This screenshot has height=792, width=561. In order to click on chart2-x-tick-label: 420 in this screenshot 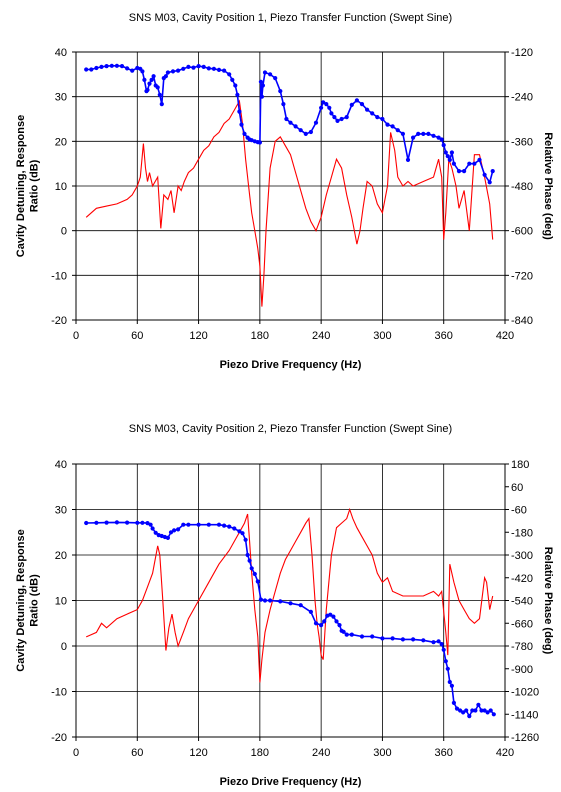, I will do `click(505, 753)`.